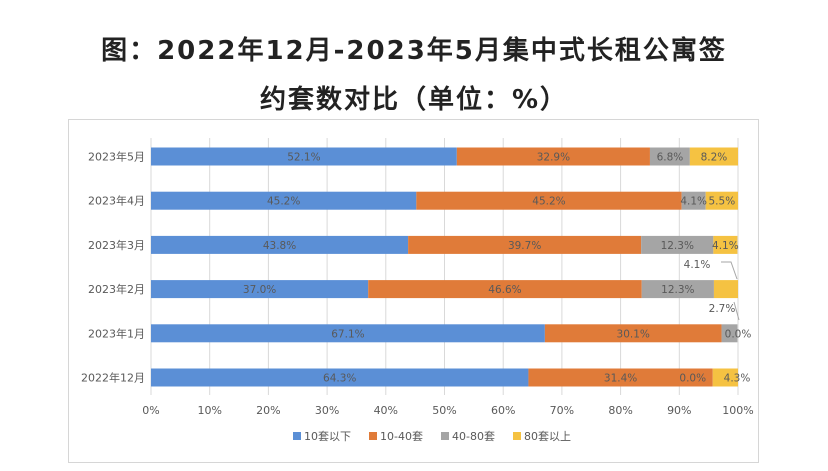 This screenshot has width=828, height=471. I want to click on data-label: 6.8%, so click(670, 158).